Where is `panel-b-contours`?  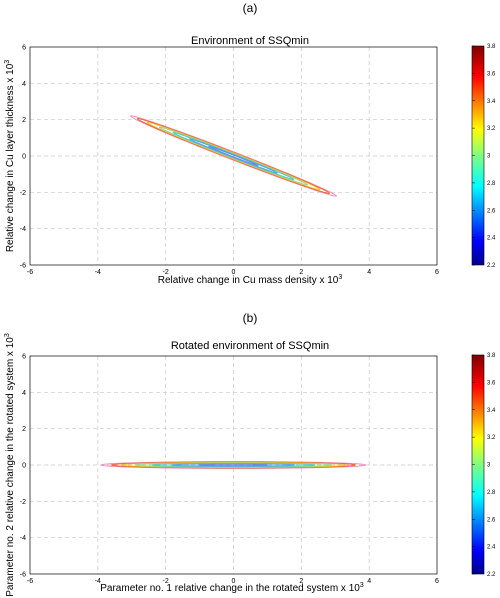 panel-b-contours is located at coordinates (233, 465).